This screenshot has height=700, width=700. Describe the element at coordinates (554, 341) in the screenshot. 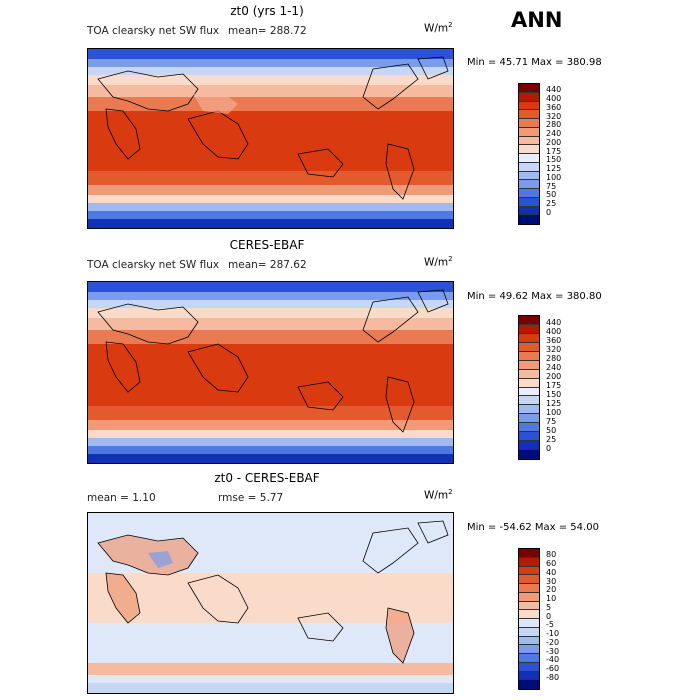

I see `panel-2-colorbar-tick-label: 360` at that location.